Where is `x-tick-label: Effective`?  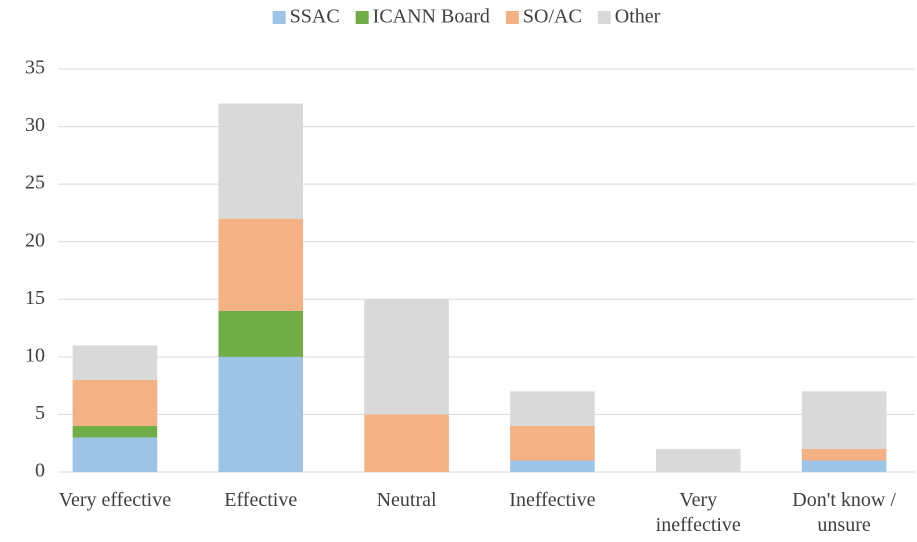
x-tick-label: Effective is located at coordinates (261, 500).